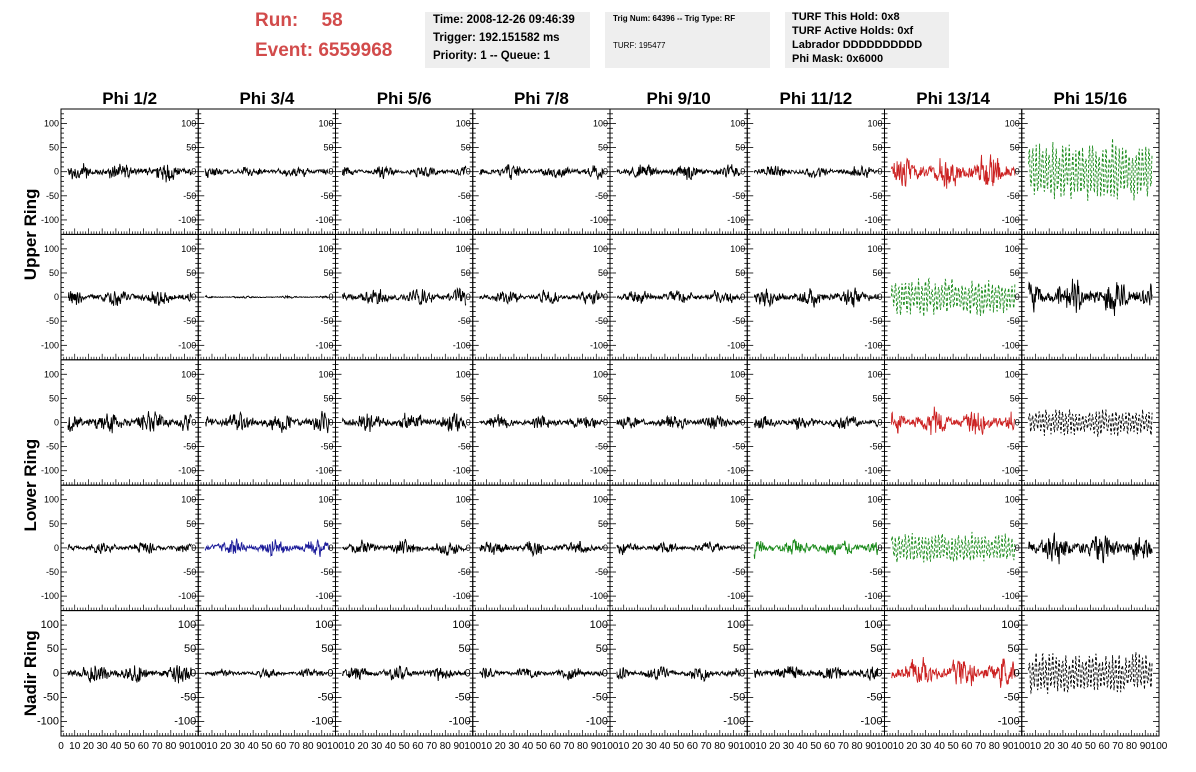 The width and height of the screenshot is (1196, 772). Describe the element at coordinates (266, 98) in the screenshot. I see `column-header: Phi 3/4` at that location.